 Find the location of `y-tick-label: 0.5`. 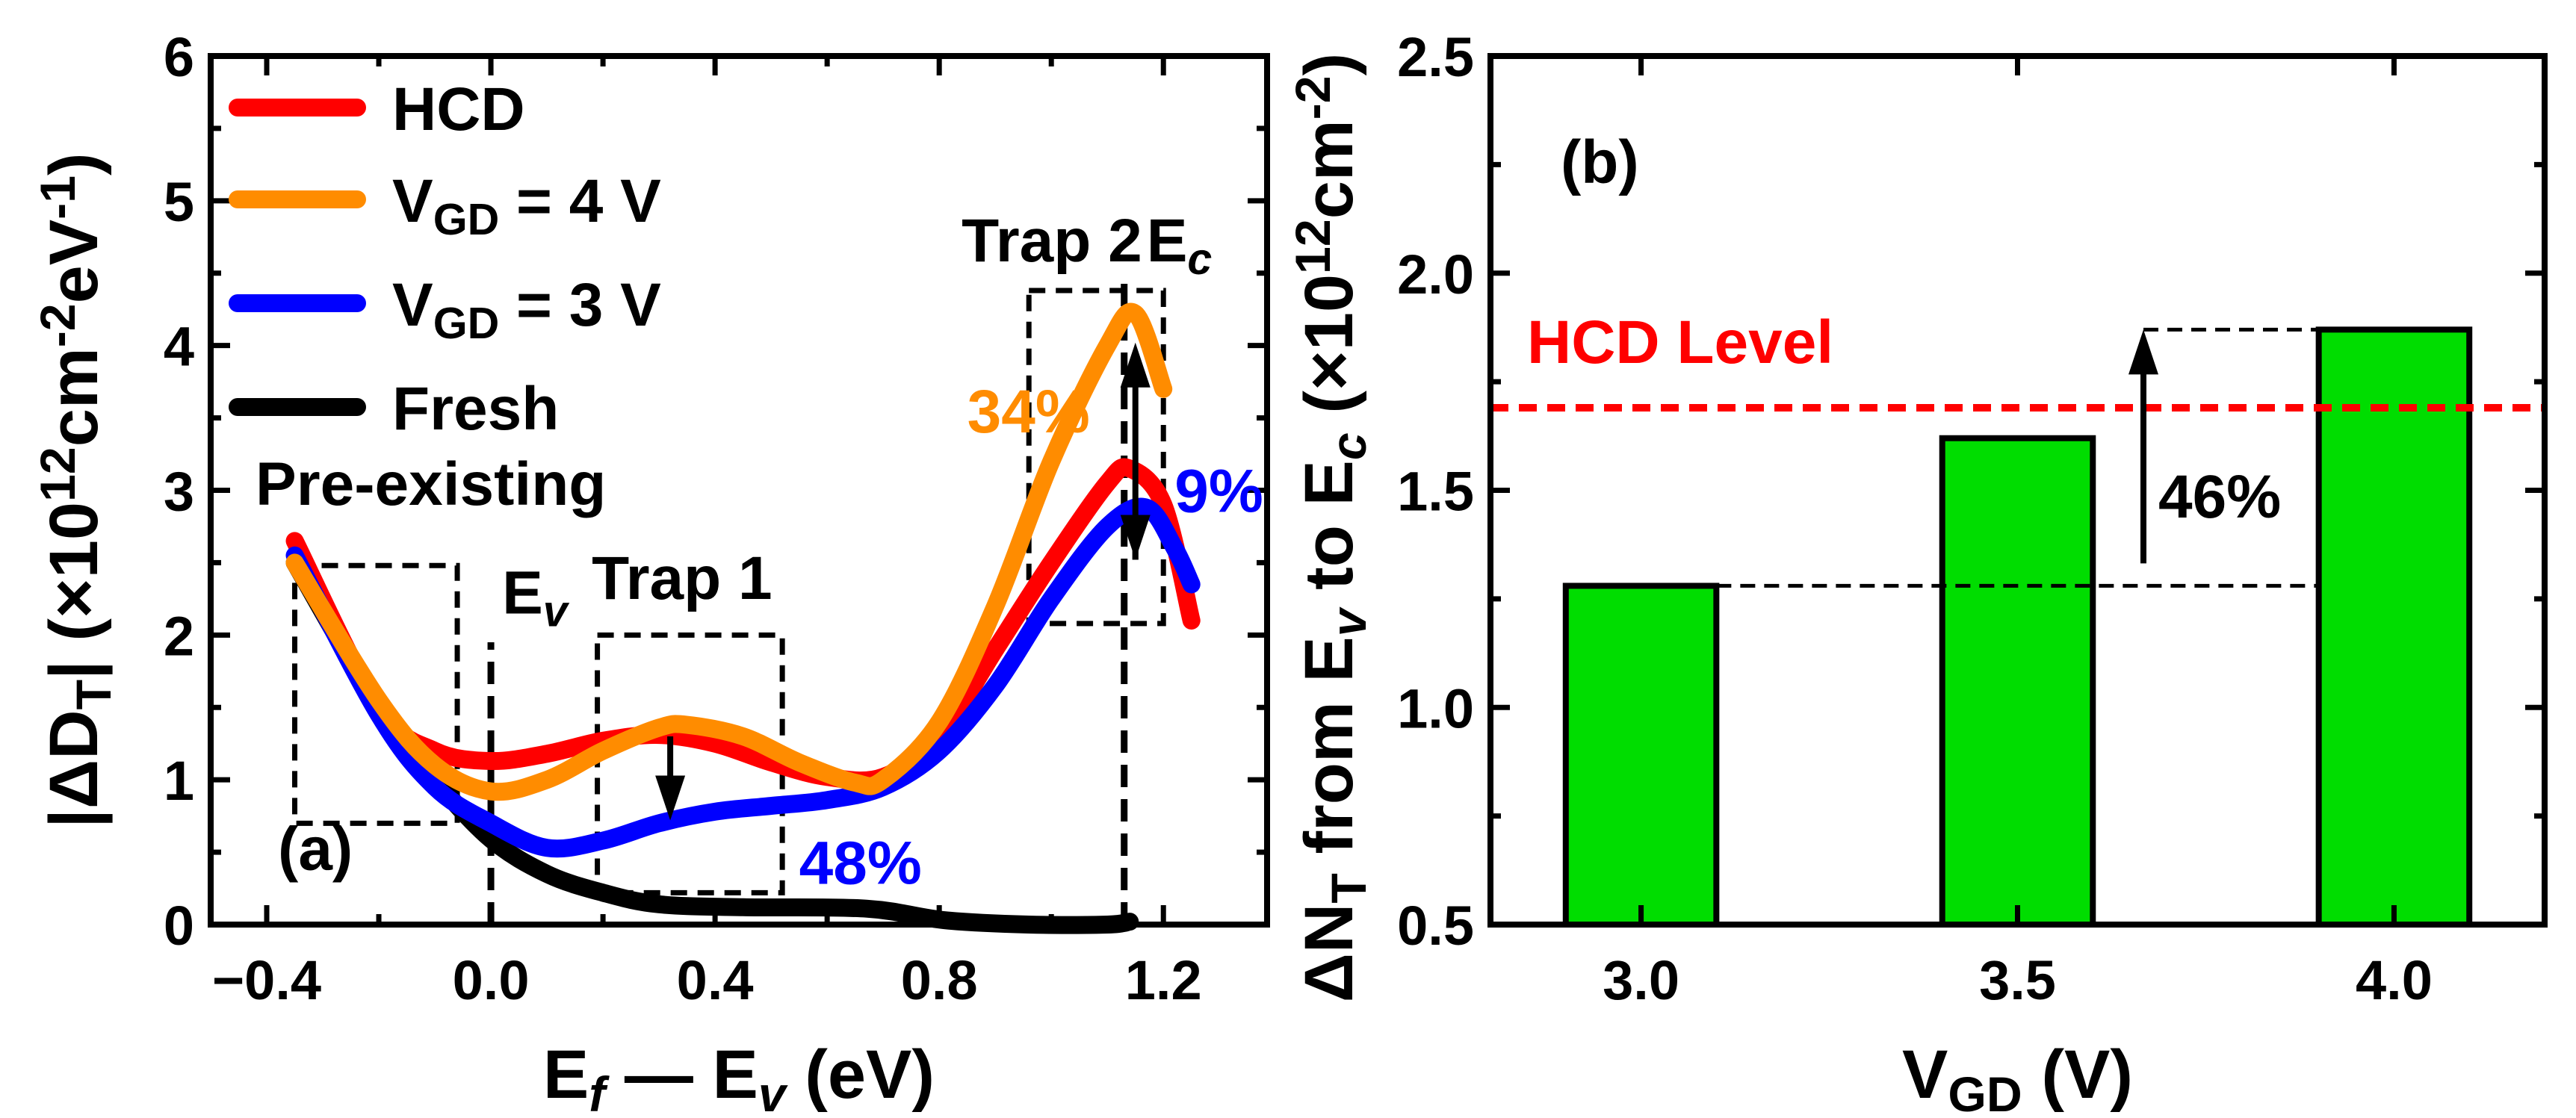

y-tick-label: 0.5 is located at coordinates (1435, 926).